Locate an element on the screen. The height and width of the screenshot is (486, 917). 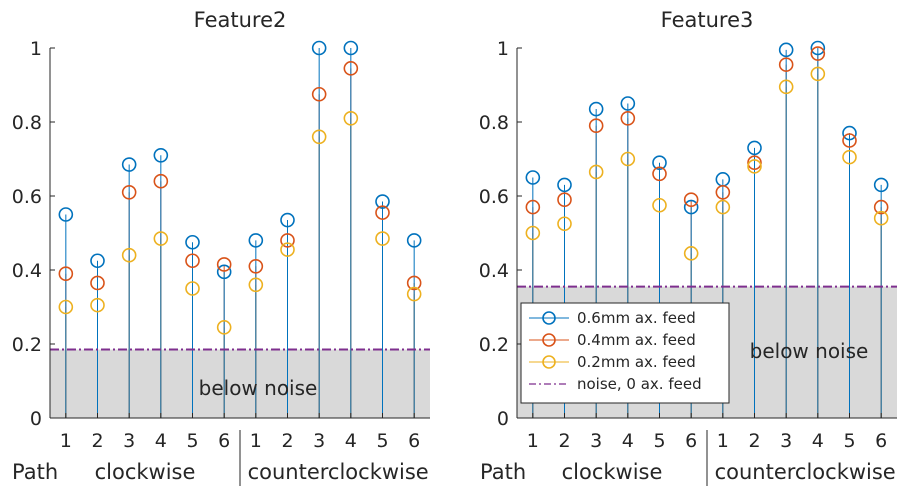
group-label-counterclockwise: counterclockwise is located at coordinates (805, 472).